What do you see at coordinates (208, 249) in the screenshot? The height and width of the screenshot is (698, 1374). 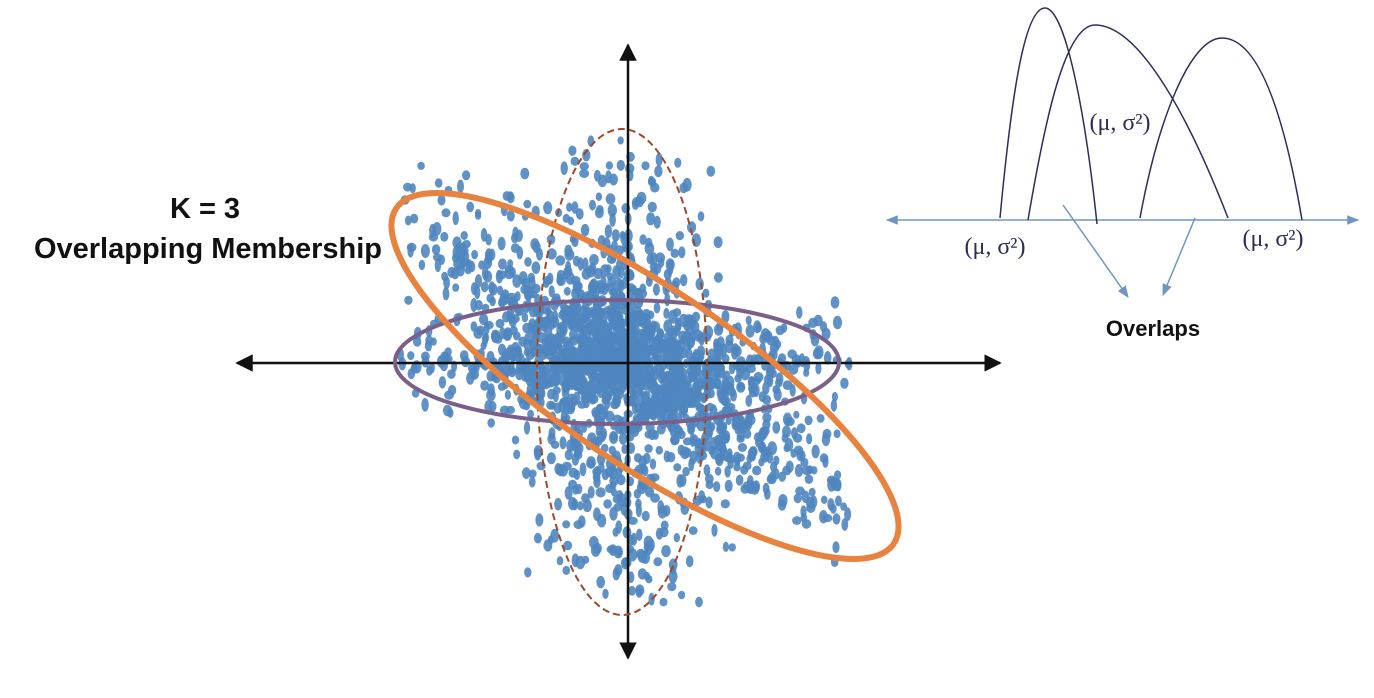 I see `membership-label: Overlapping Membership` at bounding box center [208, 249].